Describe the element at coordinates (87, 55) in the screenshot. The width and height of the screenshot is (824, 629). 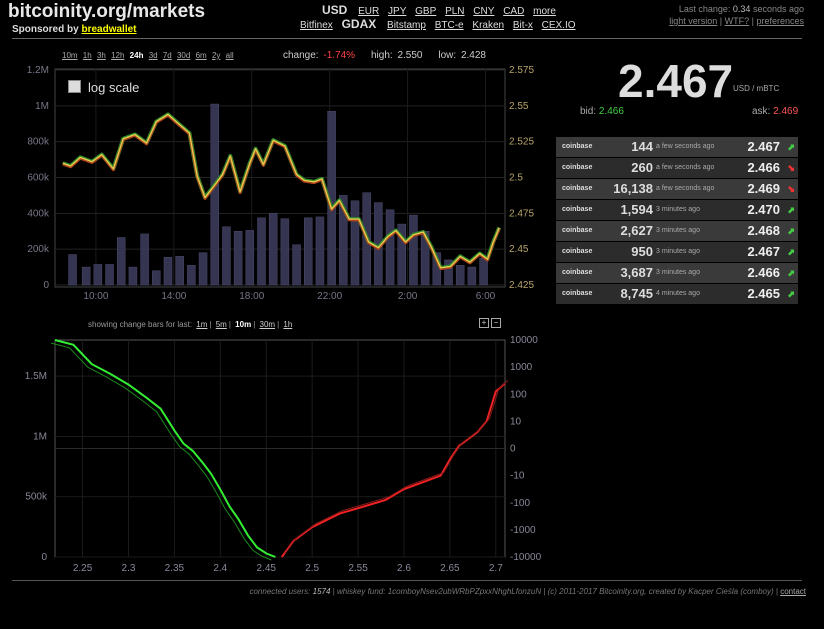
I see `range-1h: 1h` at that location.